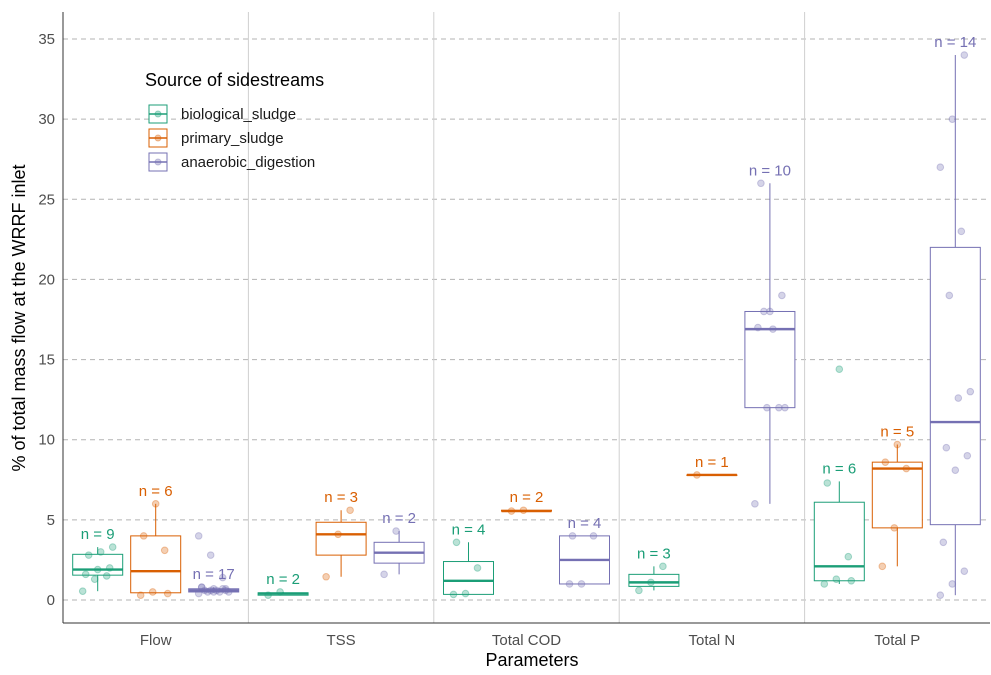 This screenshot has height=675, width=991. I want to click on box-group: n = 1, so click(712, 466).